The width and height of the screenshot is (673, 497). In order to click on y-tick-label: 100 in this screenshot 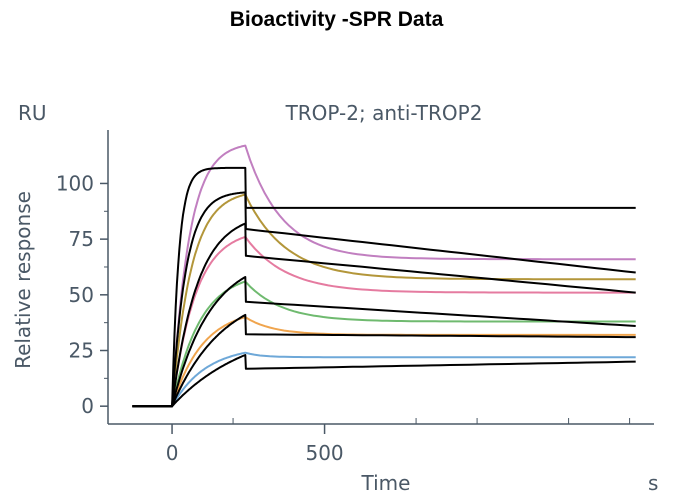, I will do `click(75, 183)`.